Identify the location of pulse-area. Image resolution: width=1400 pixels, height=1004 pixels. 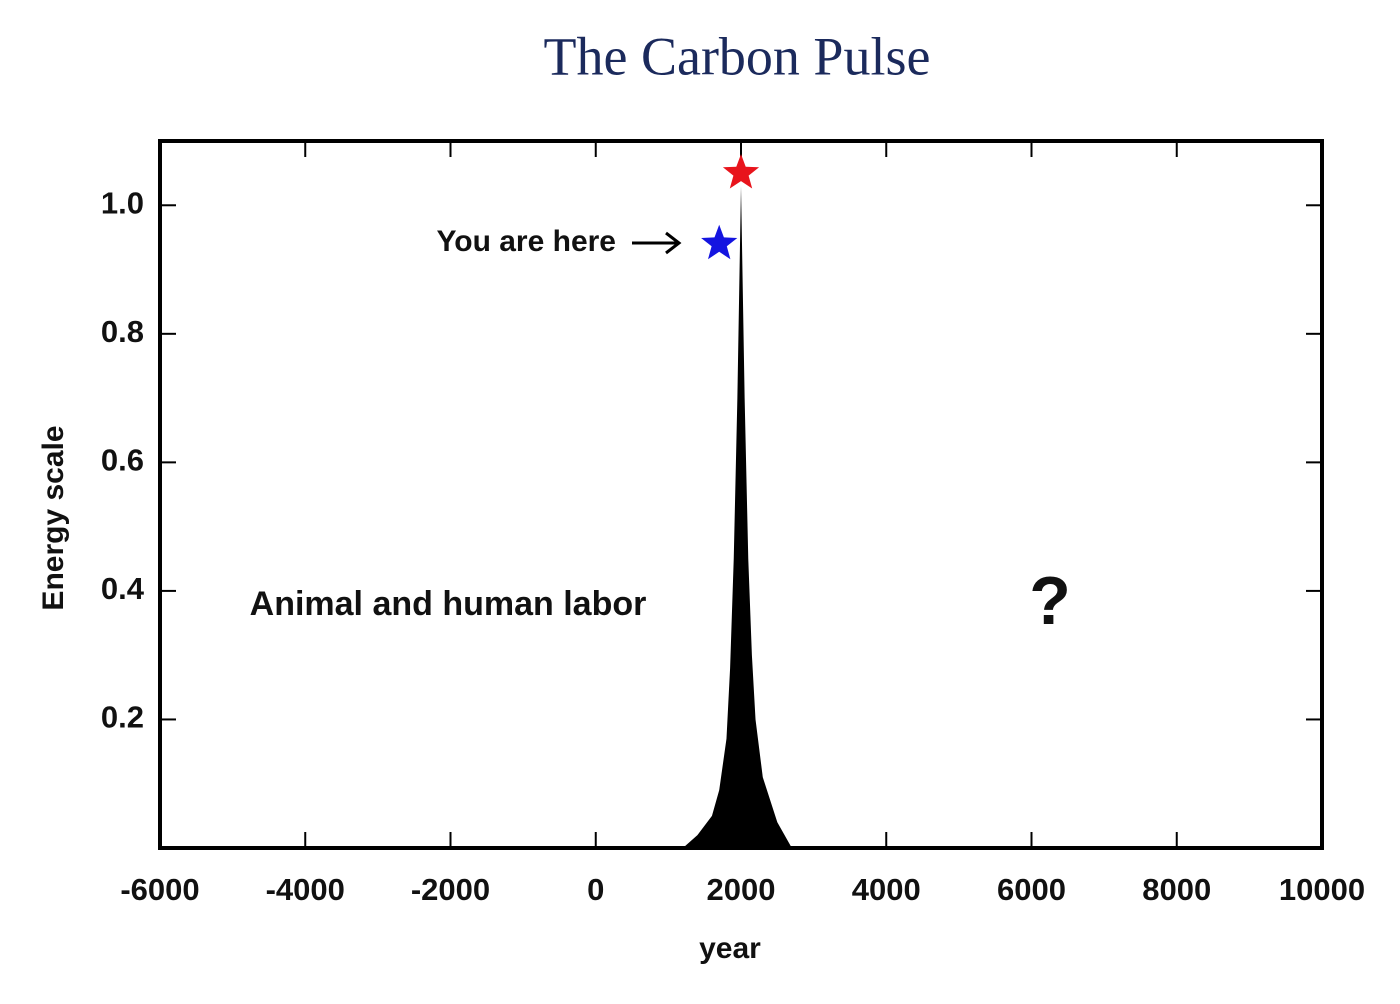
(737, 516).